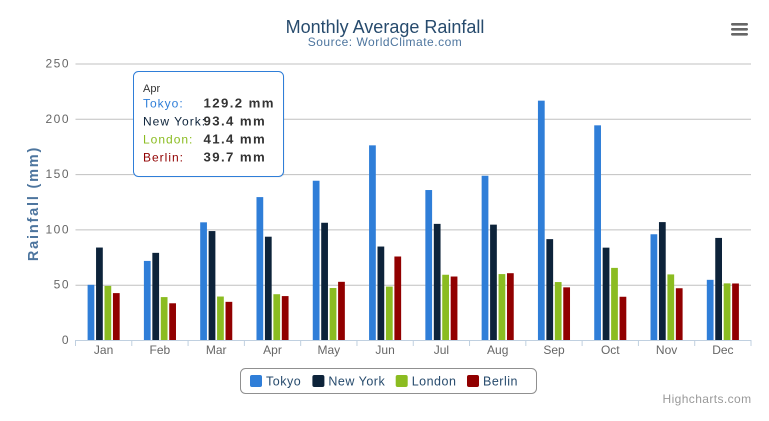  Describe the element at coordinates (216, 350) in the screenshot. I see `svg-text: Mar` at that location.